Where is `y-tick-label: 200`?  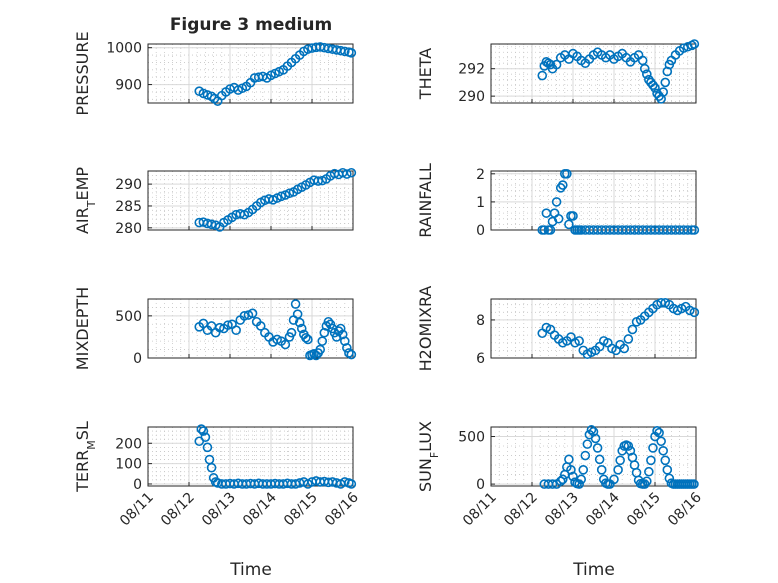
y-tick-label: 200 is located at coordinates (128, 444).